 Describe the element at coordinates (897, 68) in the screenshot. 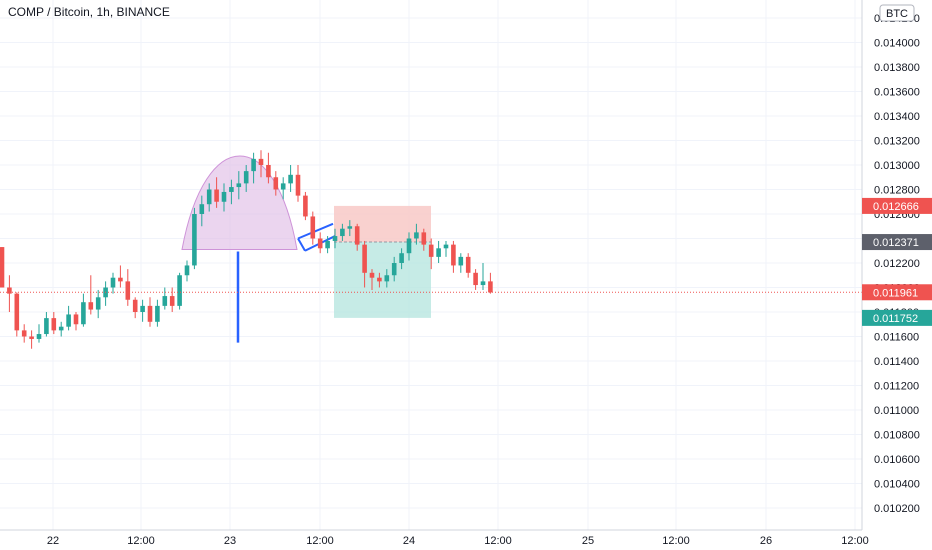

I see `y-tick-label: 0.013800` at that location.